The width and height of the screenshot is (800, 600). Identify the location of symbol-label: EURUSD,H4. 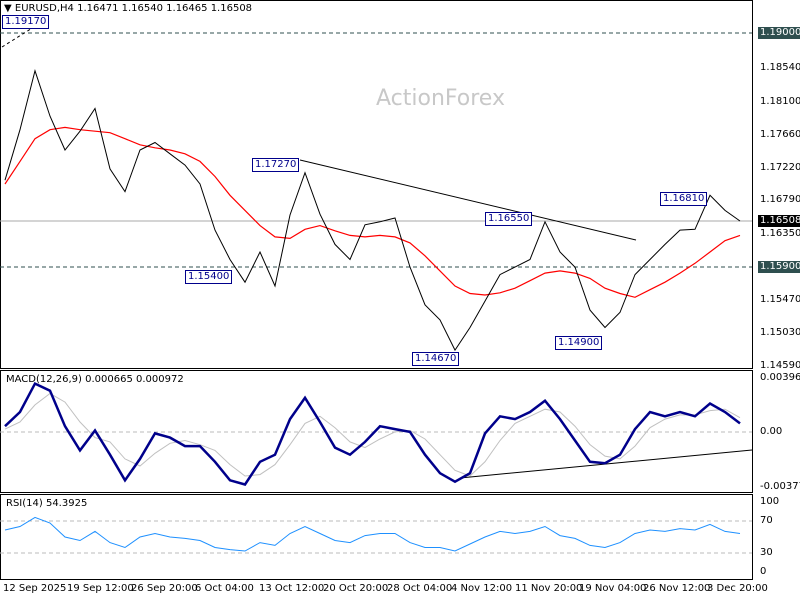
(44, 8).